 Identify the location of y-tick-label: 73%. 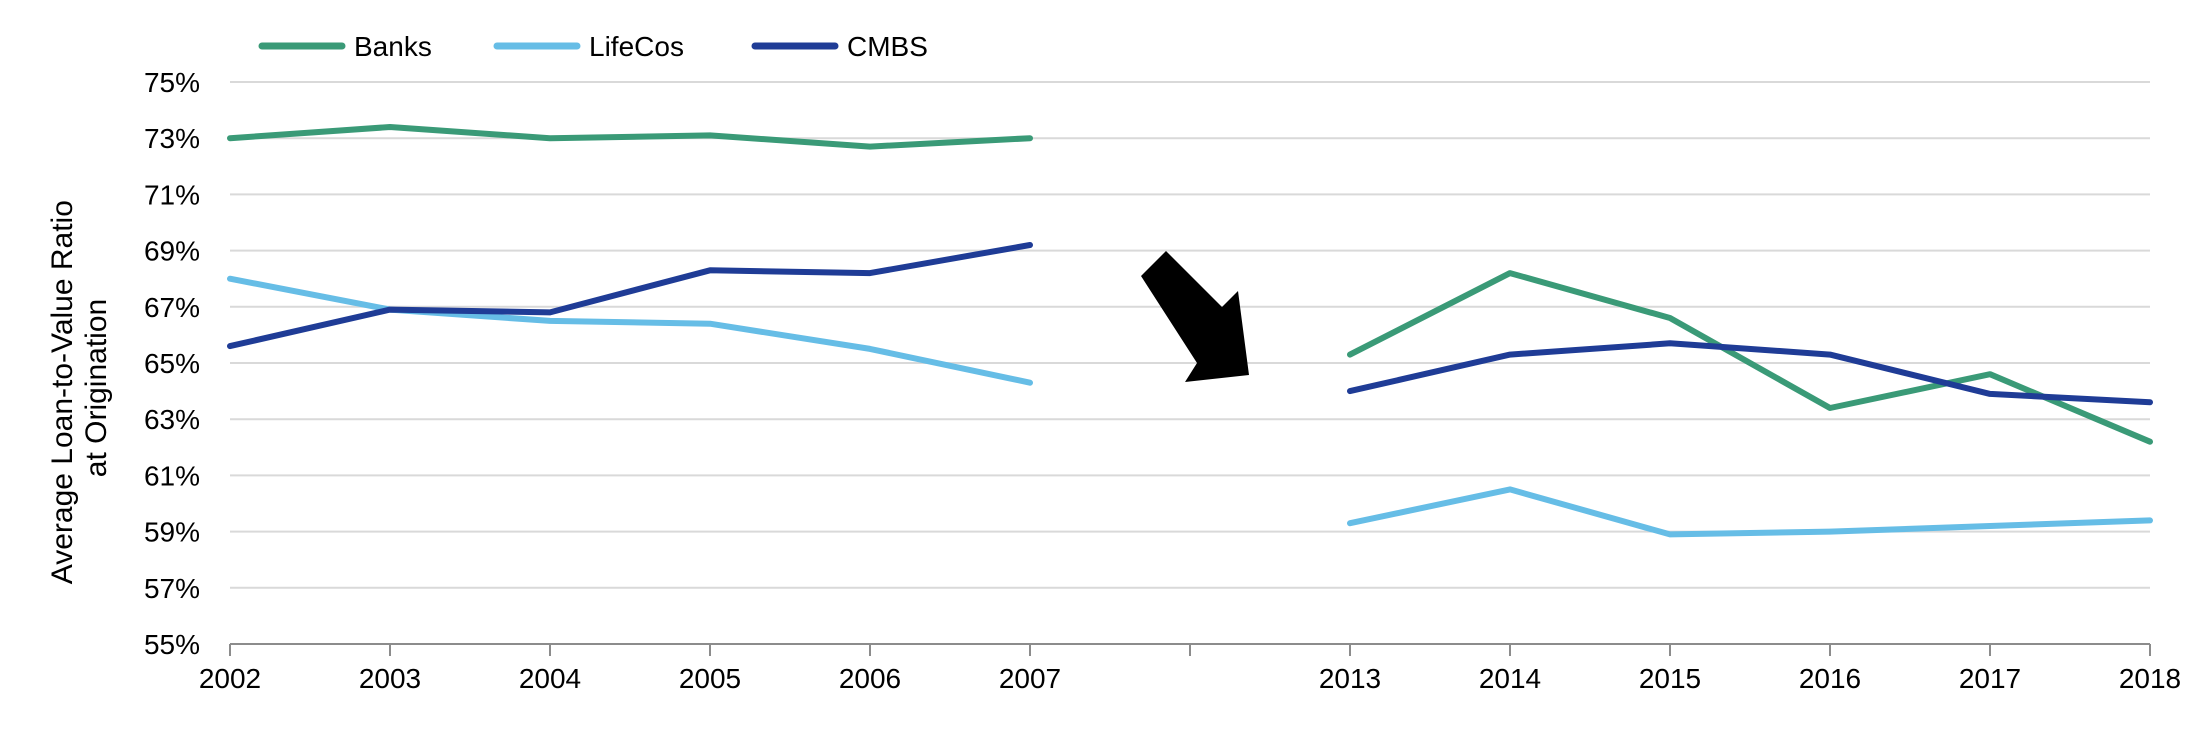
(172, 138).